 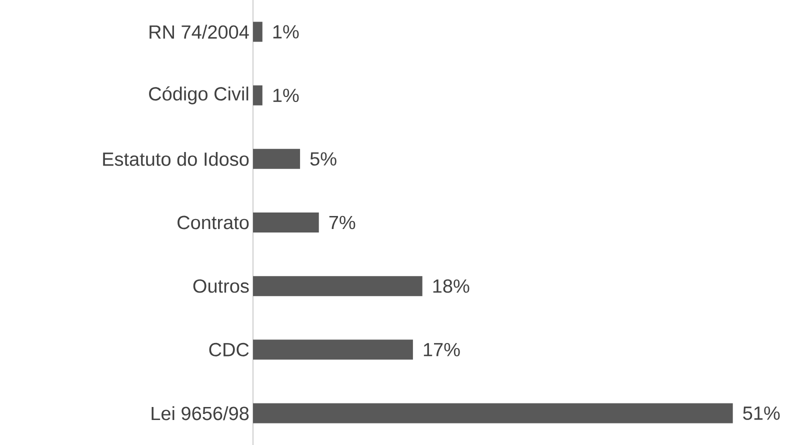 What do you see at coordinates (442, 349) in the screenshot?
I see `data-label: 17%` at bounding box center [442, 349].